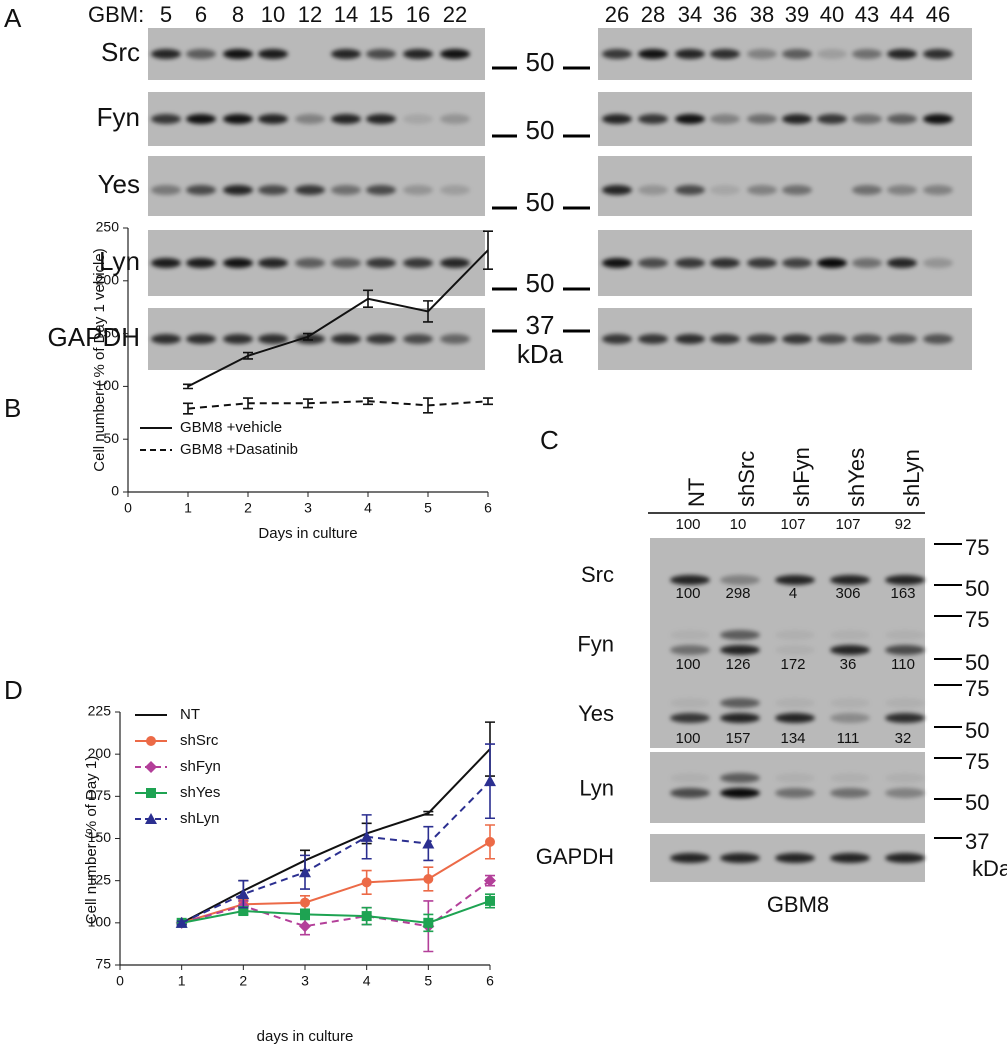 This screenshot has height=1055, width=1007. I want to click on legend-label: NT, so click(190, 714).